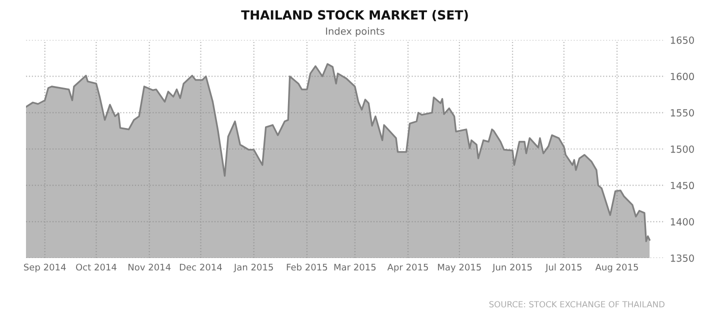  What do you see at coordinates (577, 304) in the screenshot?
I see `source-note: SOURCE: STOCK EXCHANGE OF THAILAND` at bounding box center [577, 304].